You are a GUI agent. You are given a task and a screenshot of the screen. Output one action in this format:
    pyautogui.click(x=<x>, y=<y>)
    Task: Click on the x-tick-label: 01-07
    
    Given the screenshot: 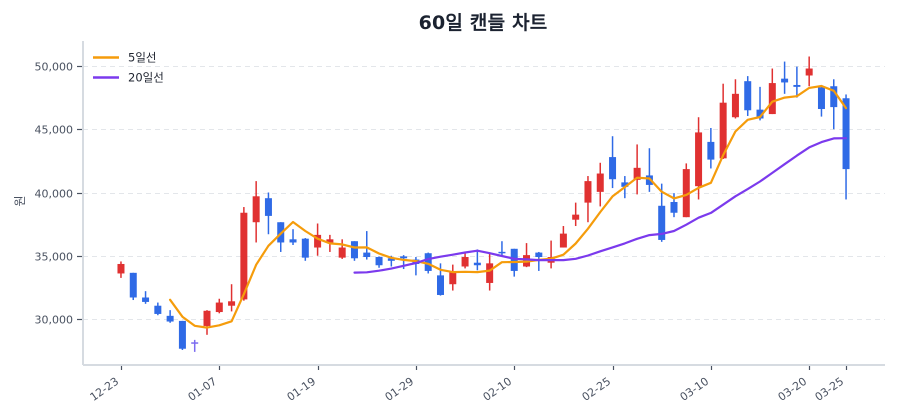 What is the action you would take?
    pyautogui.click(x=203, y=389)
    